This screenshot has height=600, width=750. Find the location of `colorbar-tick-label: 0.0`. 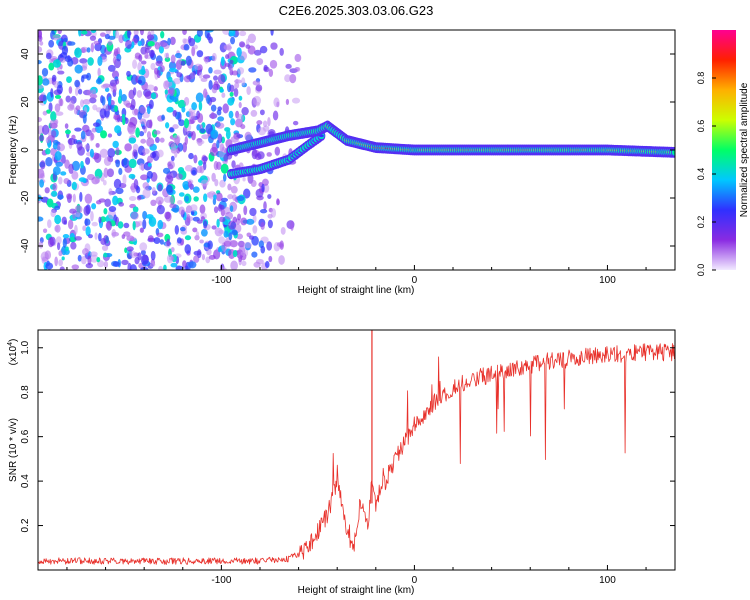

colorbar-tick-label: 0.0 is located at coordinates (701, 270).